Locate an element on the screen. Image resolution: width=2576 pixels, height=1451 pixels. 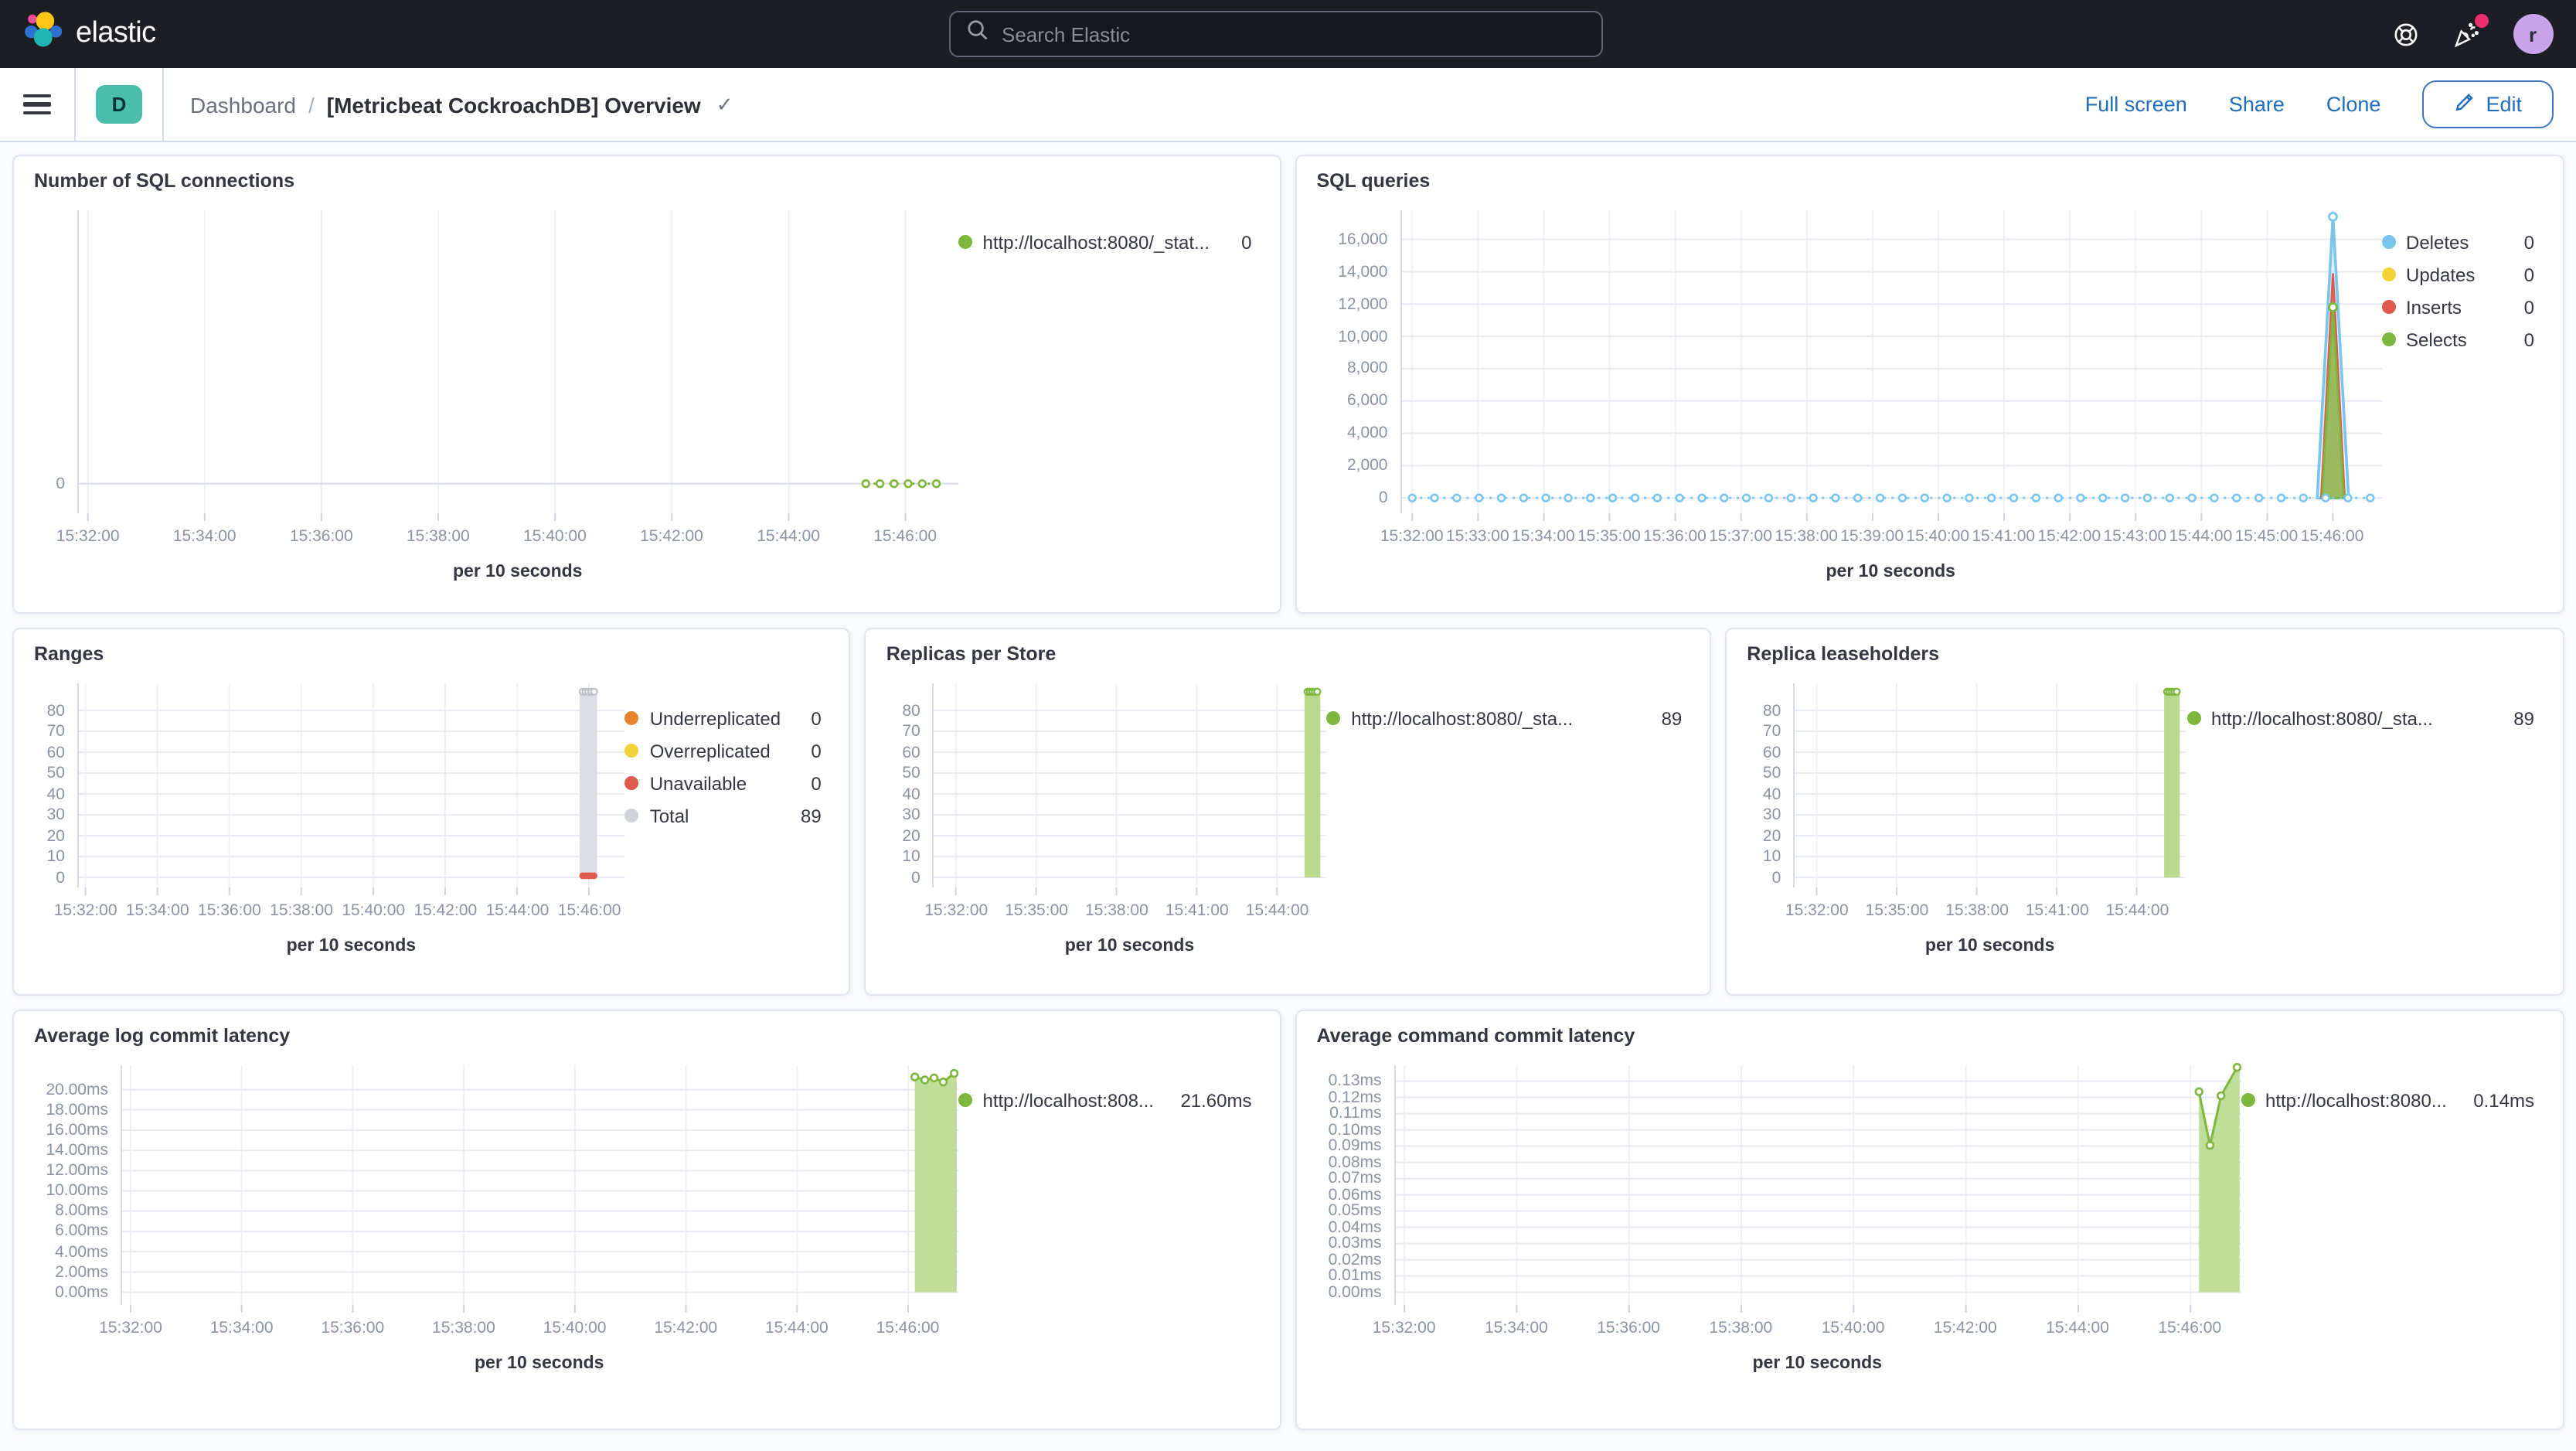
search-icon is located at coordinates (978, 34).